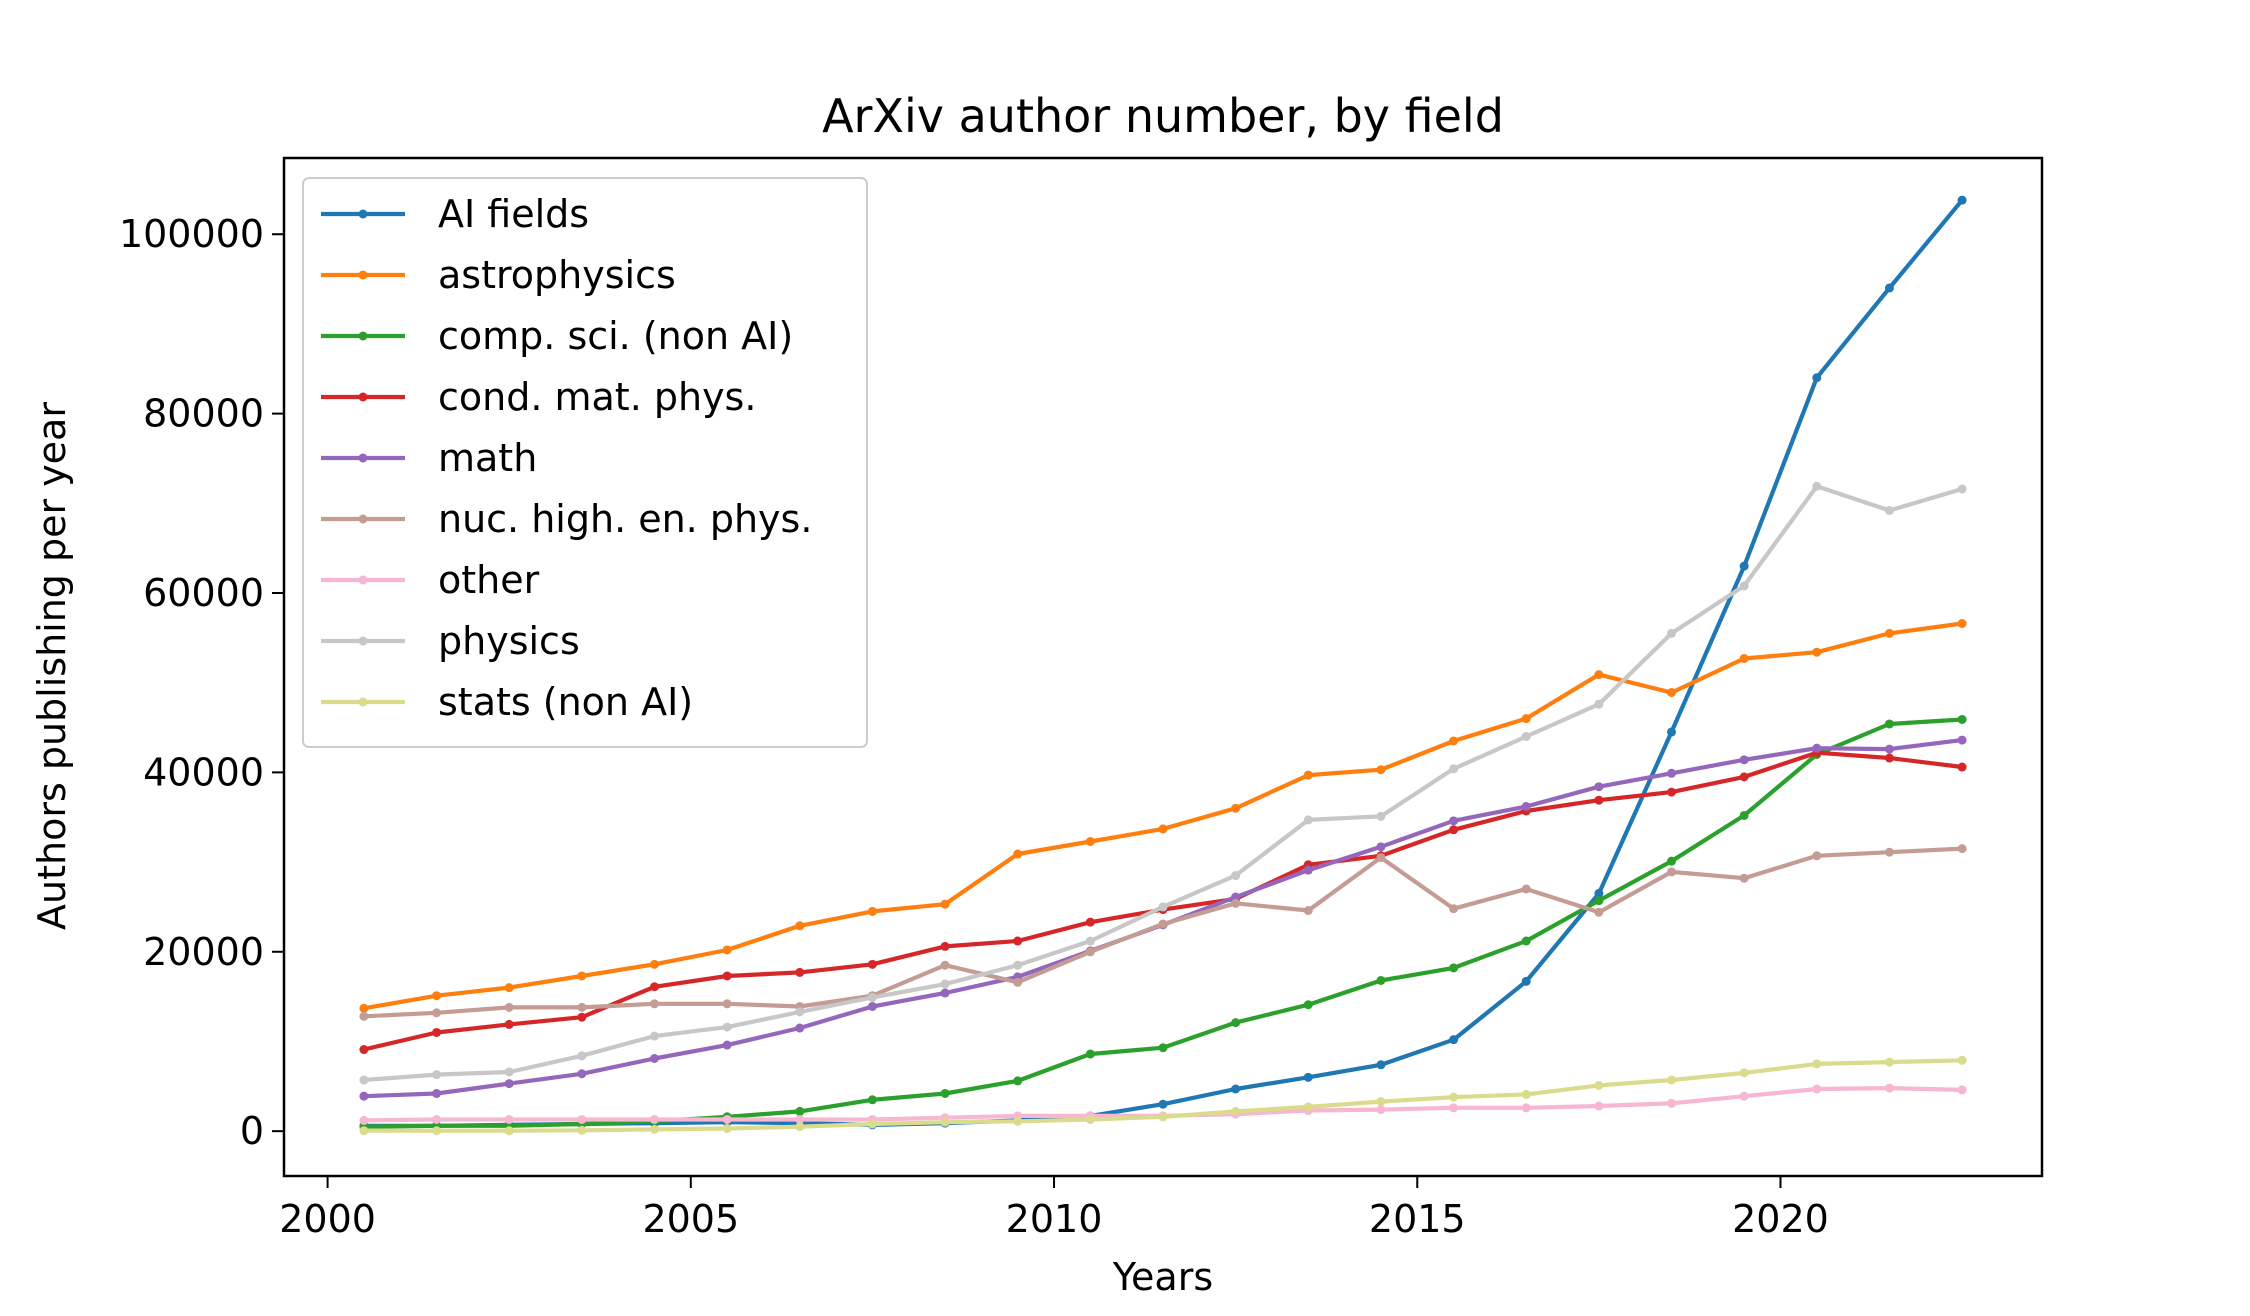 The height and width of the screenshot is (1316, 2250). Describe the element at coordinates (597, 397) in the screenshot. I see `legend-label: cond. mat. phys.` at that location.